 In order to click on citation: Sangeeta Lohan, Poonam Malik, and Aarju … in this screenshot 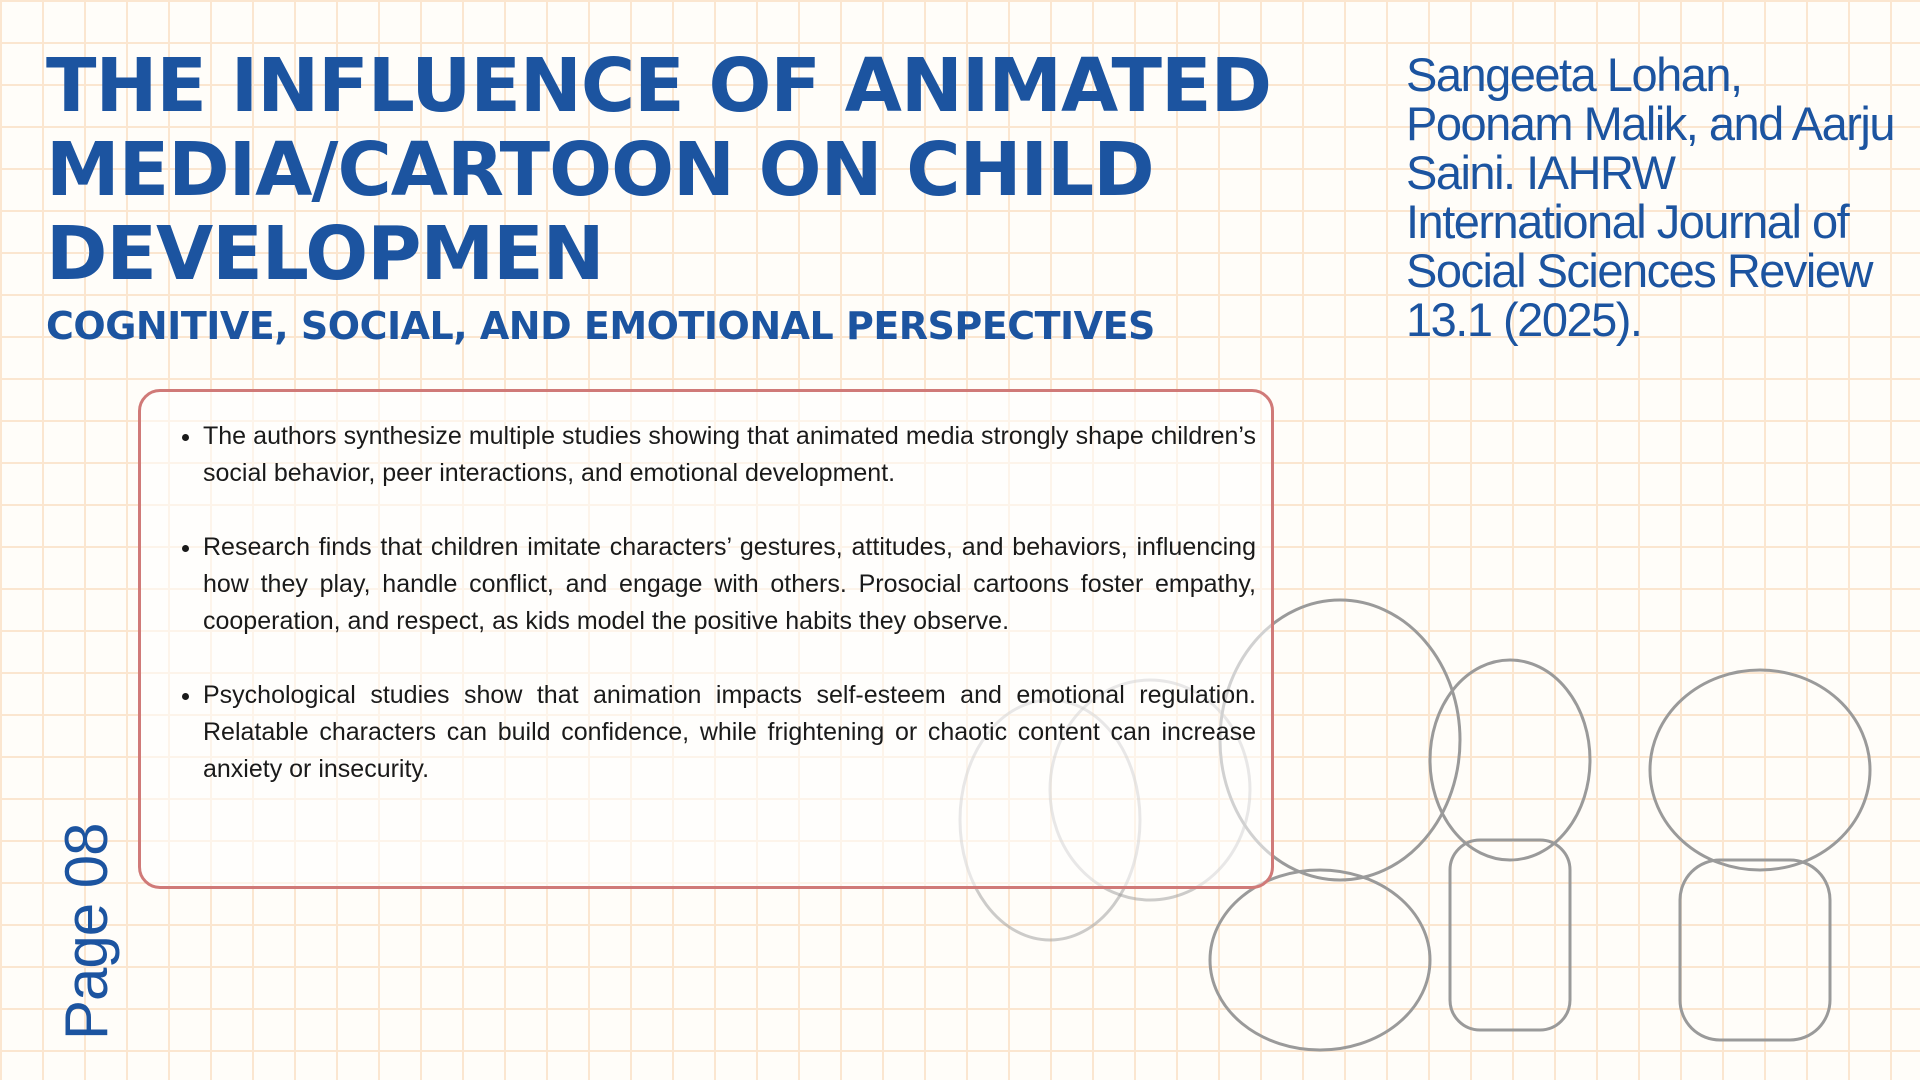, I will do `click(1651, 197)`.